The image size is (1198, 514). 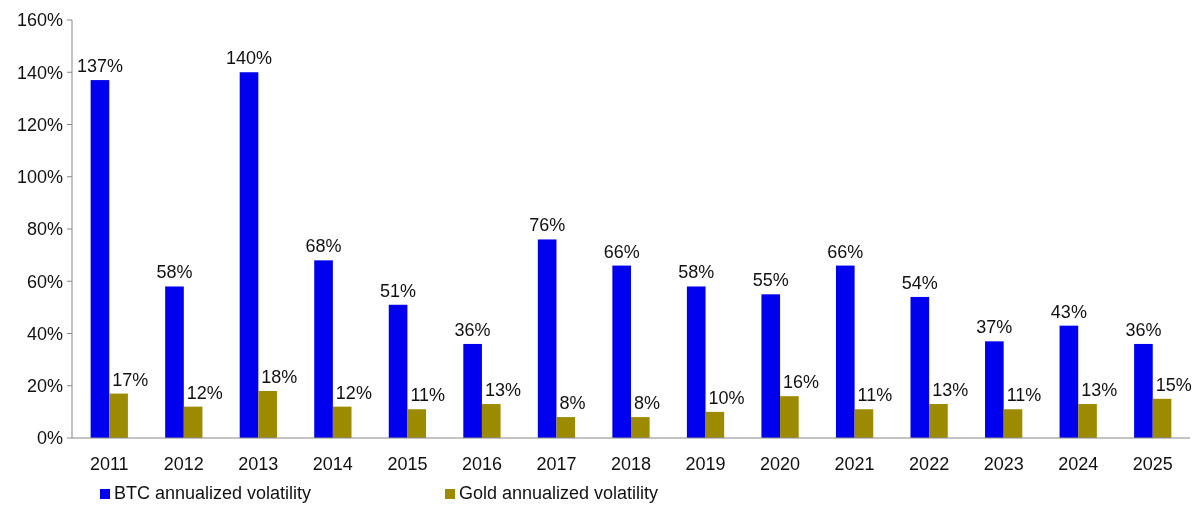 What do you see at coordinates (919, 282) in the screenshot?
I see `data-label: 54%` at bounding box center [919, 282].